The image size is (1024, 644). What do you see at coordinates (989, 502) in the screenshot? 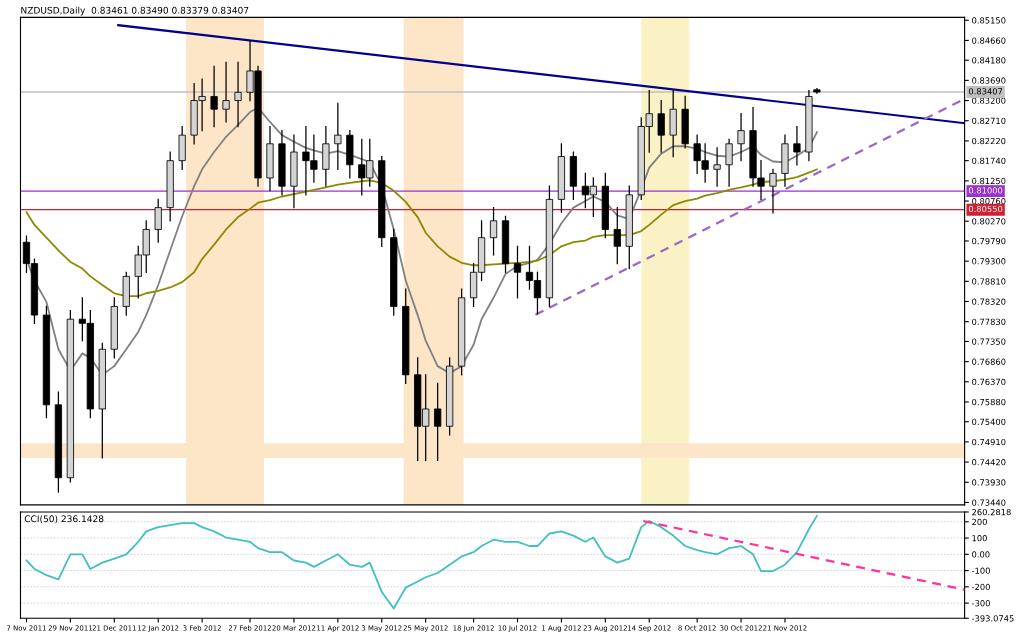
I see `y-tick-label: 0.73440` at bounding box center [989, 502].